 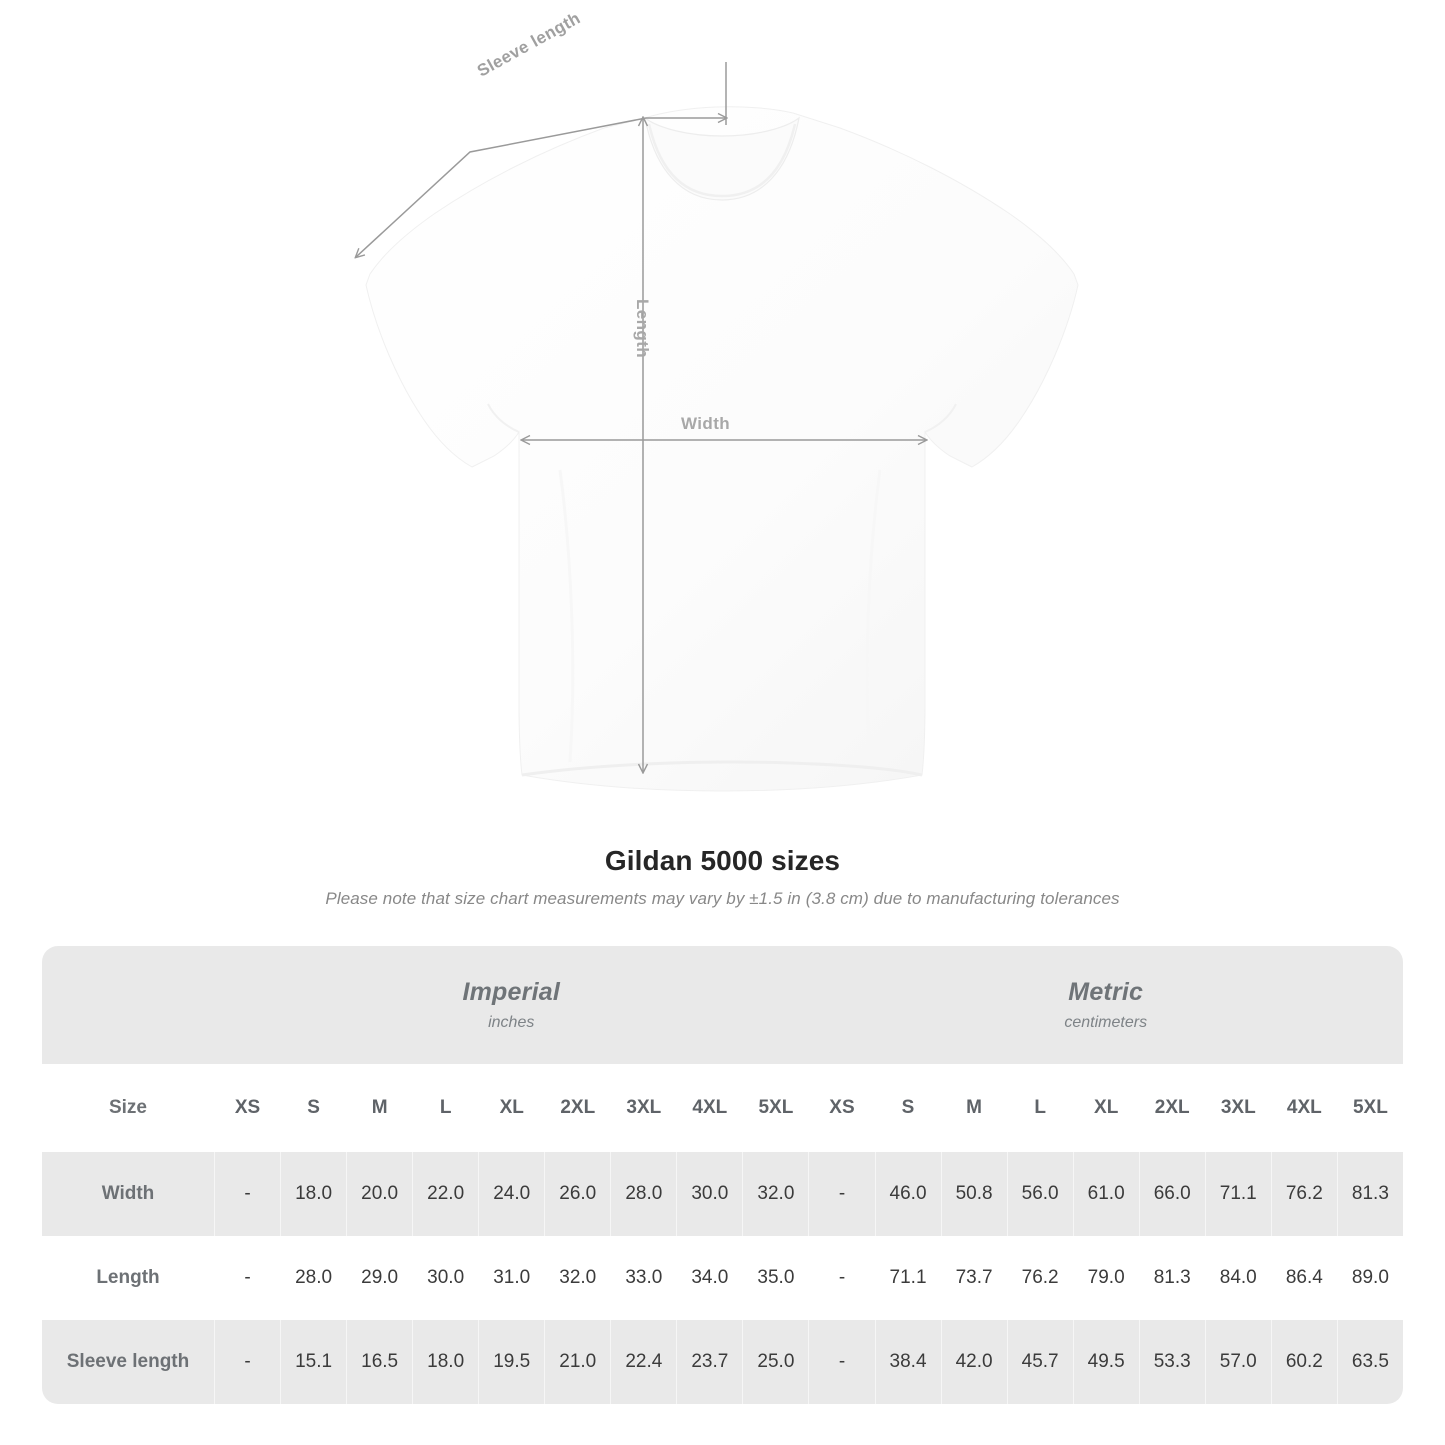 I want to click on column-header-metric-m: M, so click(x=973, y=1108).